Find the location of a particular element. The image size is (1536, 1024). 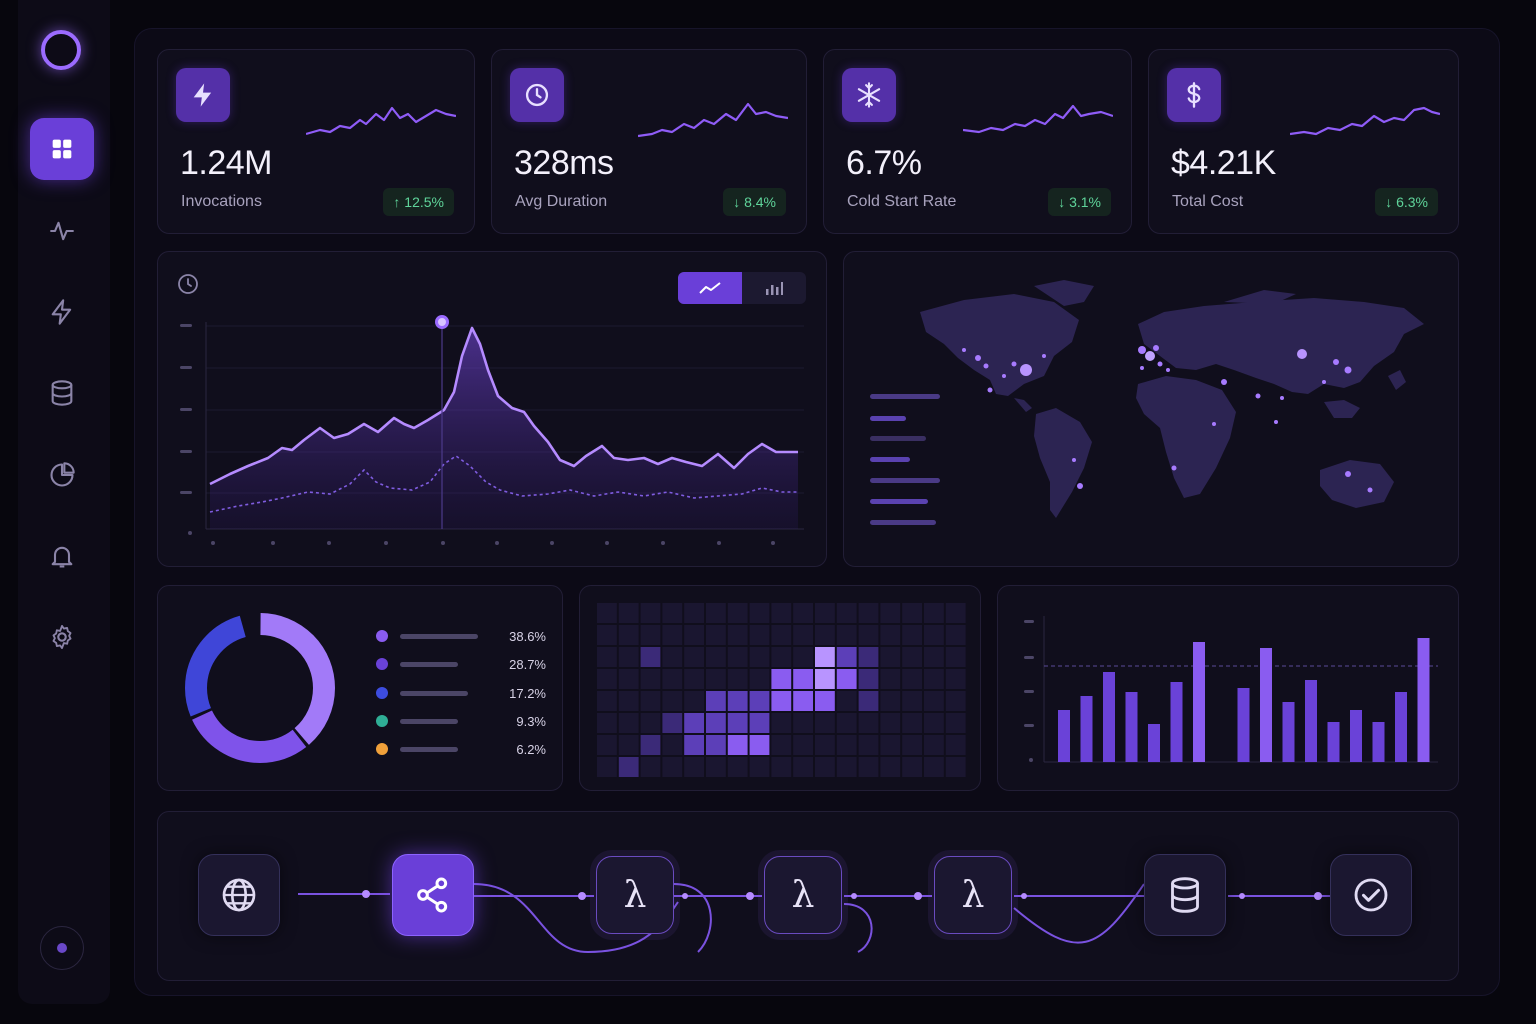

status-indicator is located at coordinates (62, 948).